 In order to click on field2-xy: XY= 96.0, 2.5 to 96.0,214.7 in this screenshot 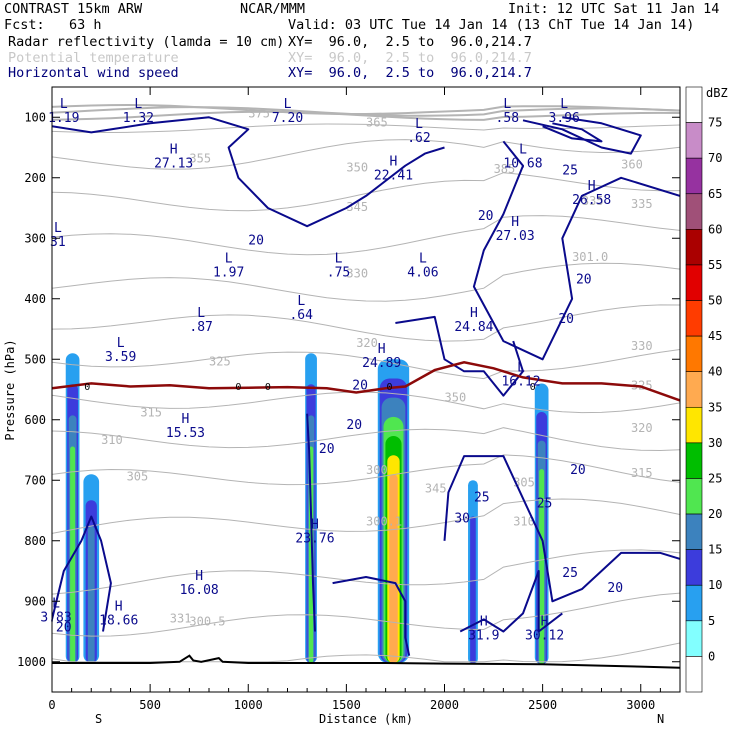, I will do `click(410, 58)`.